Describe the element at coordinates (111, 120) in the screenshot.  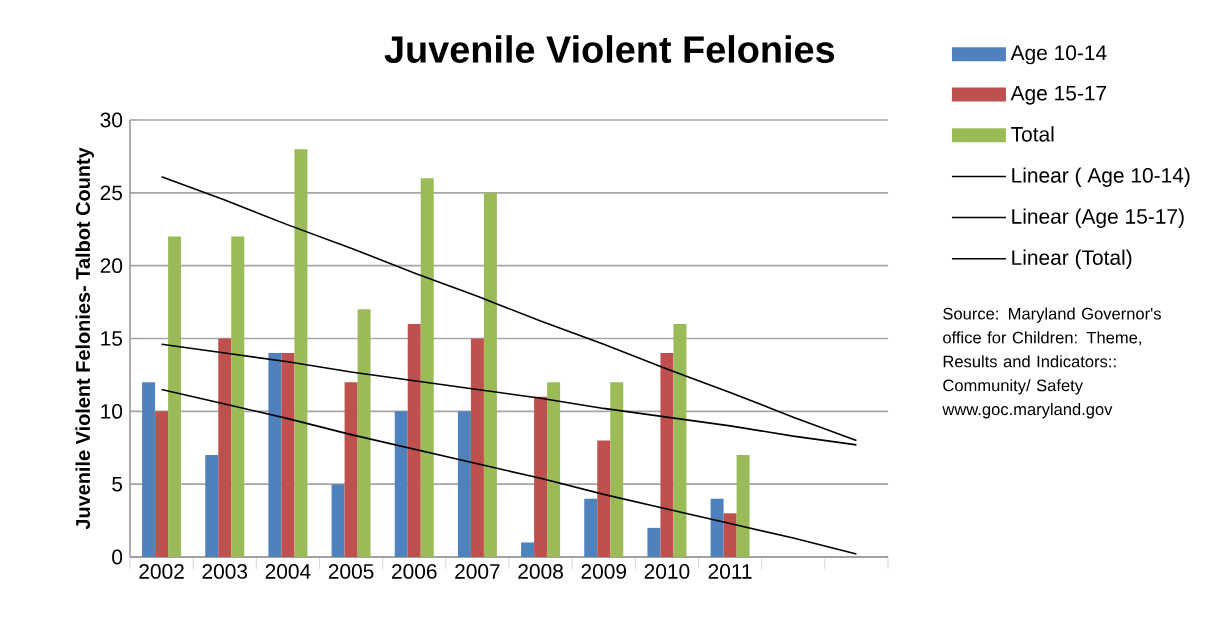
I see `y-tick-label: 30` at that location.